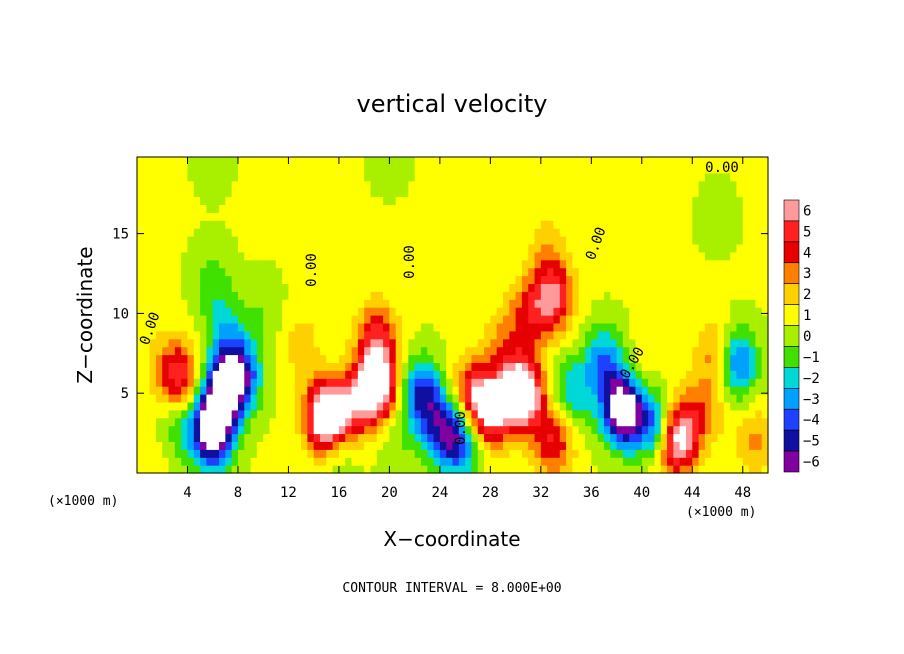 Image resolution: width=904 pixels, height=654 pixels. I want to click on x-tick-label: 8, so click(238, 493).